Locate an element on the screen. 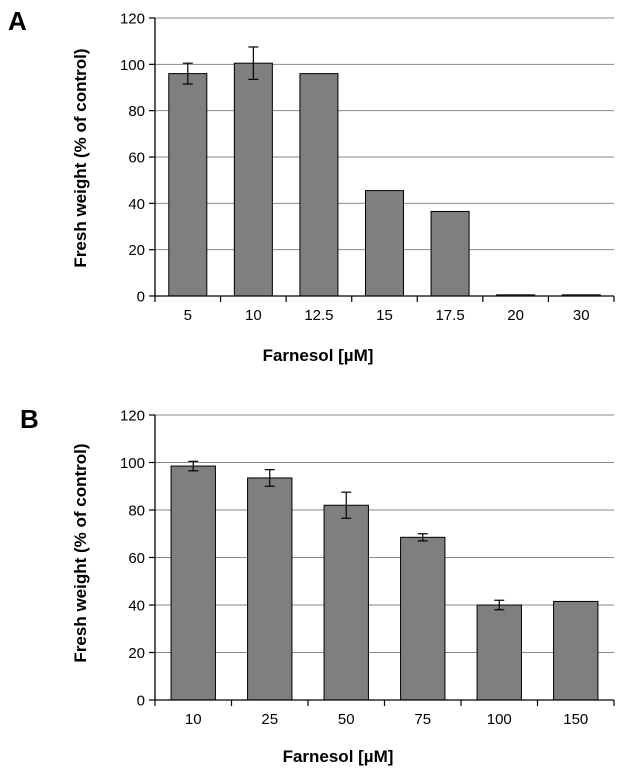 The width and height of the screenshot is (630, 777). y-tick-label-b: 100 is located at coordinates (132, 463).